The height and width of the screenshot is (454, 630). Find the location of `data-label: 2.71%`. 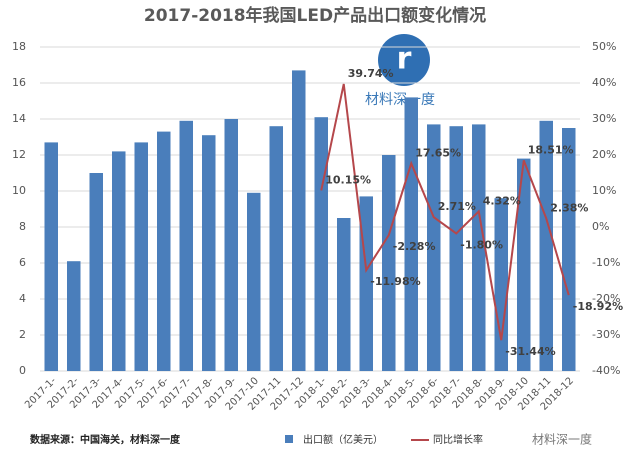

data-label: 2.71% is located at coordinates (457, 206).